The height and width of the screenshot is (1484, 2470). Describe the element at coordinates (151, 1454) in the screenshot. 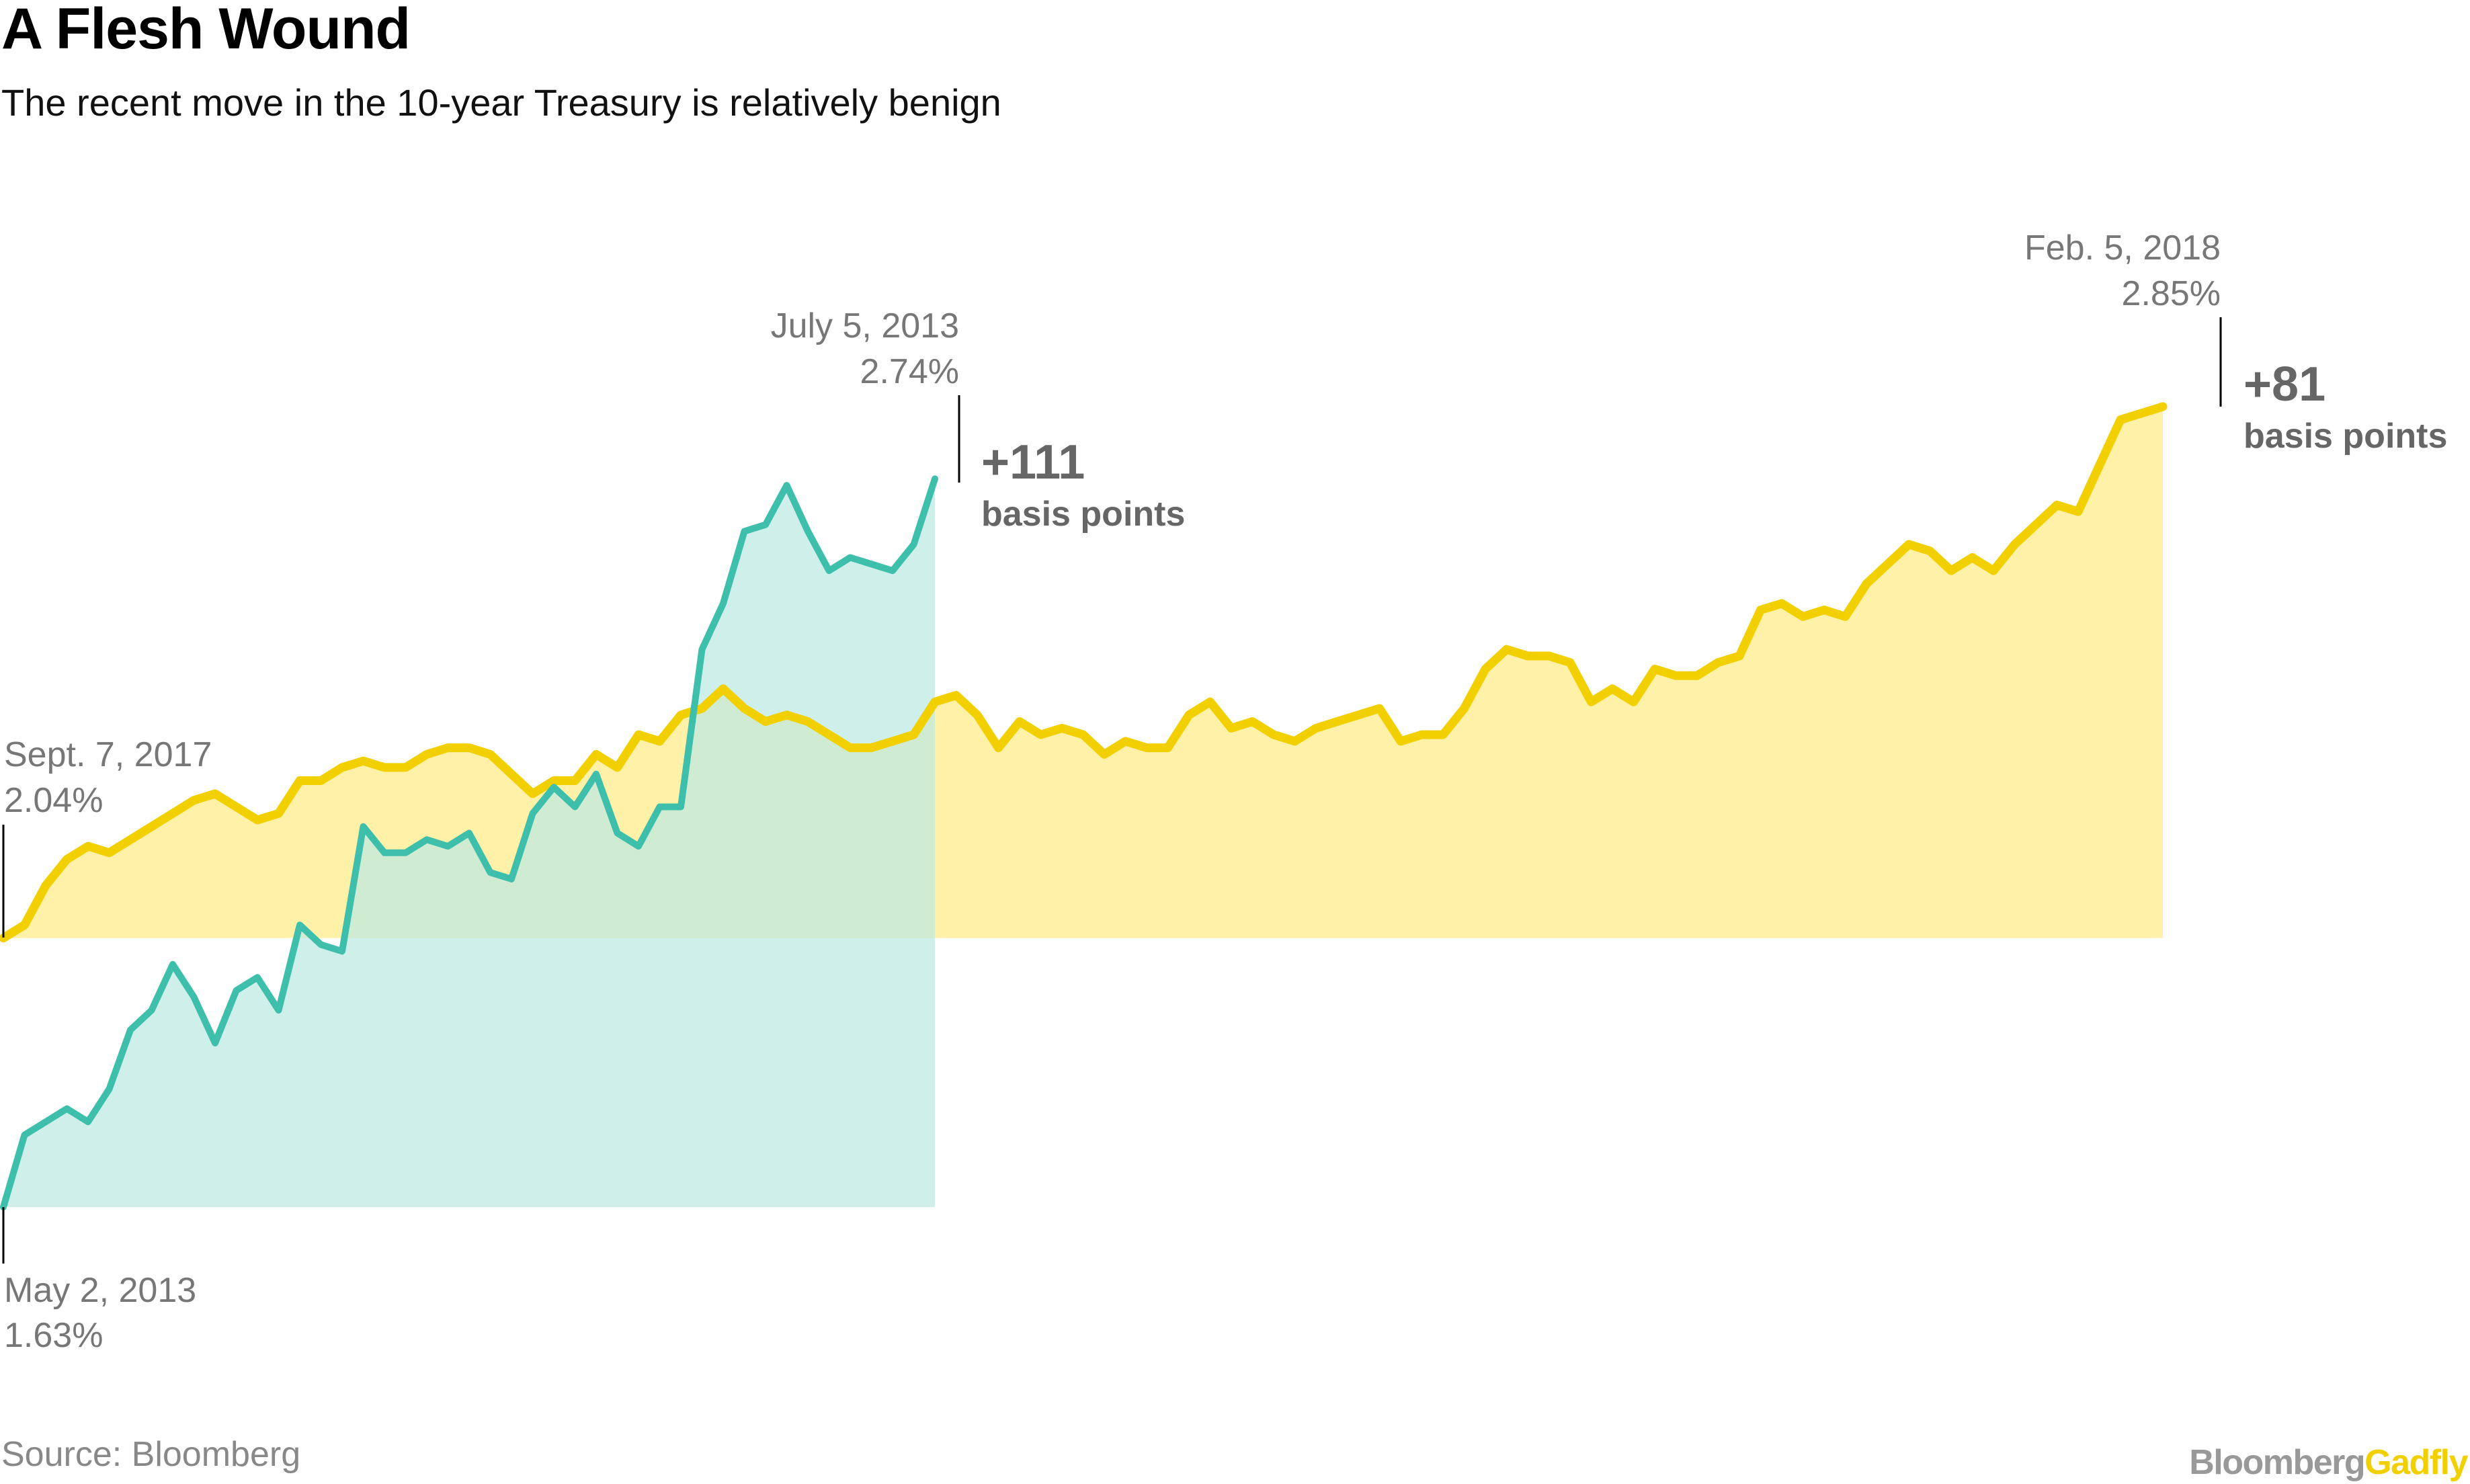

I see `source-note: Source: Bloomberg` at that location.